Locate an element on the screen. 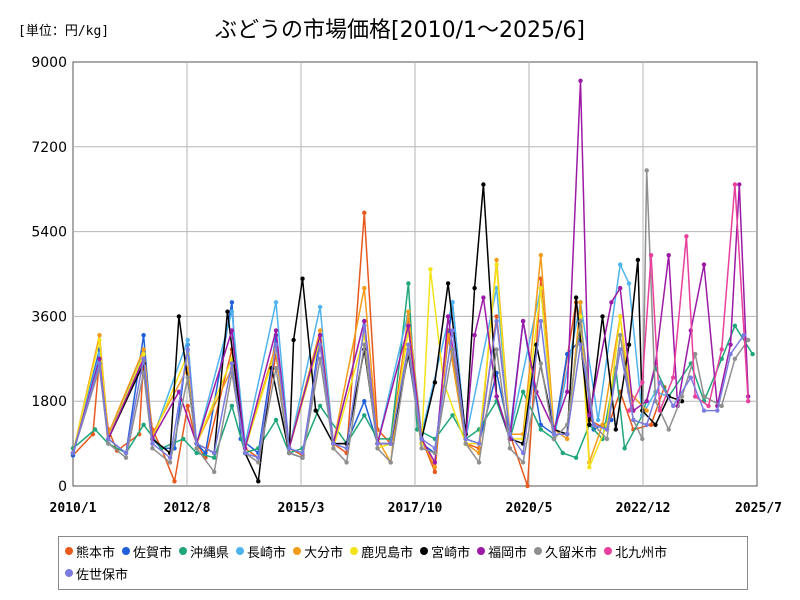 This screenshot has width=800, height=600. legend-item: 佐世保市 is located at coordinates (96, 573).